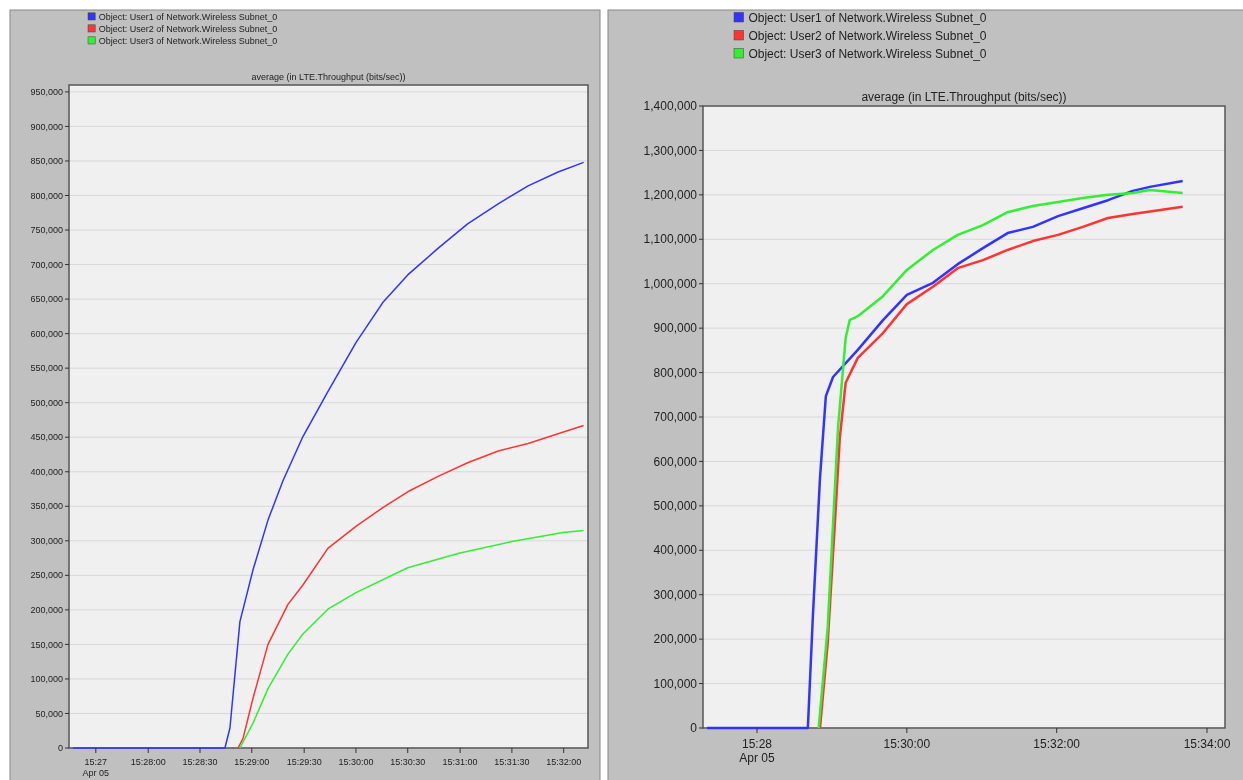 This screenshot has height=780, width=1243. Describe the element at coordinates (408, 762) in the screenshot. I see `x-tick-label: 15:30:30` at that location.